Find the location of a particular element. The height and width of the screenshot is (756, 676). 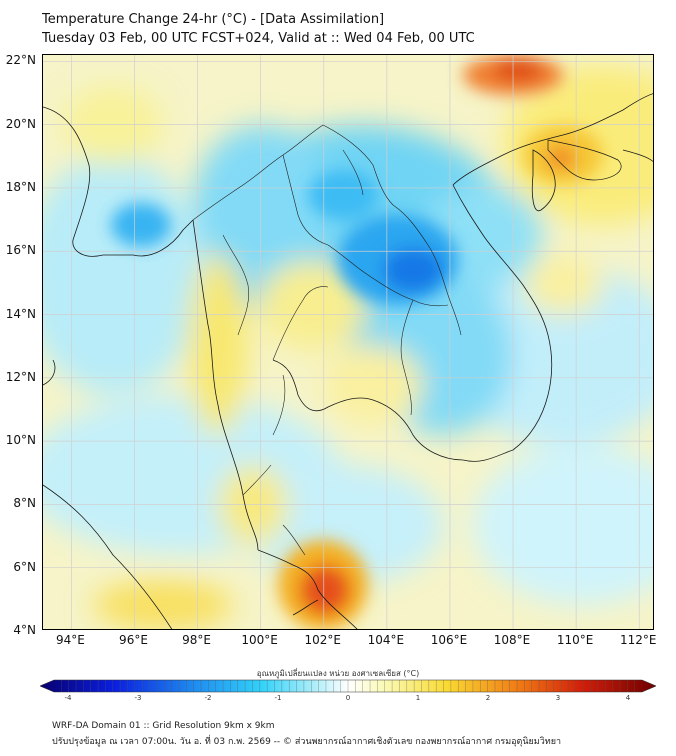

latitude-tick-label: 16°N is located at coordinates (20, 250).